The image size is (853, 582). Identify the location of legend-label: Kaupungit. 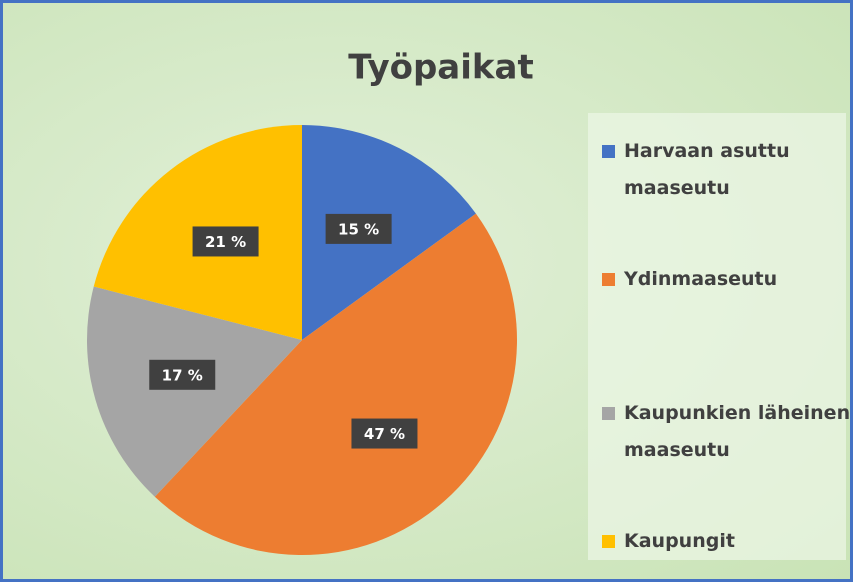
(679, 541).